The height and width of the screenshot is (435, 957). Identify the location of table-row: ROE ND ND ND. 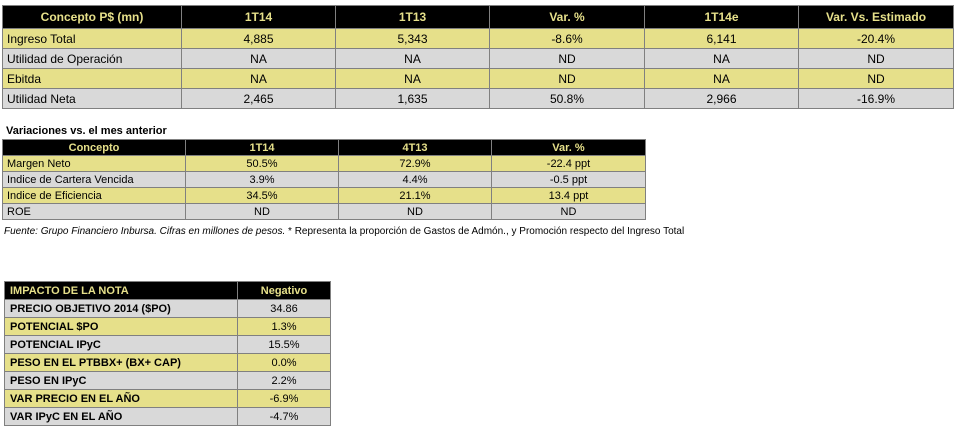
(324, 211).